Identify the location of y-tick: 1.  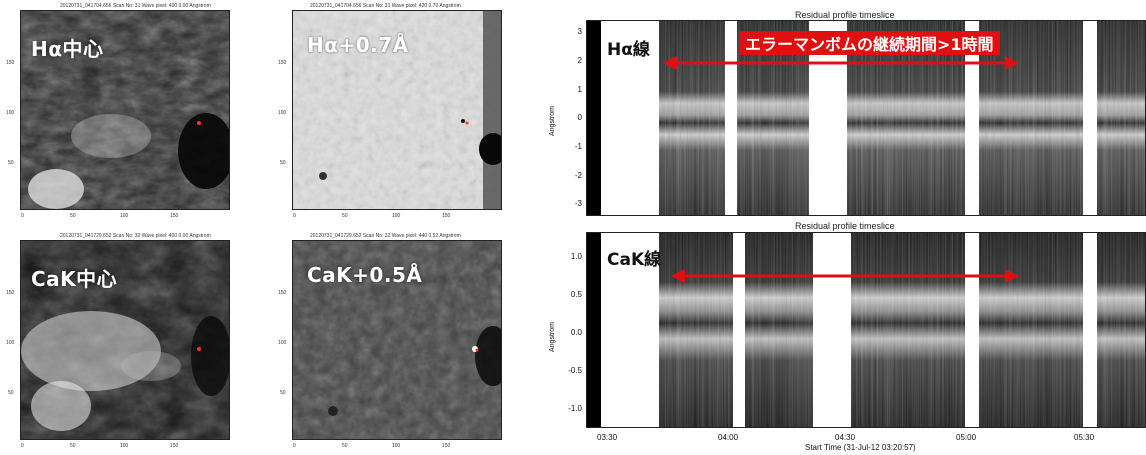
(579, 89).